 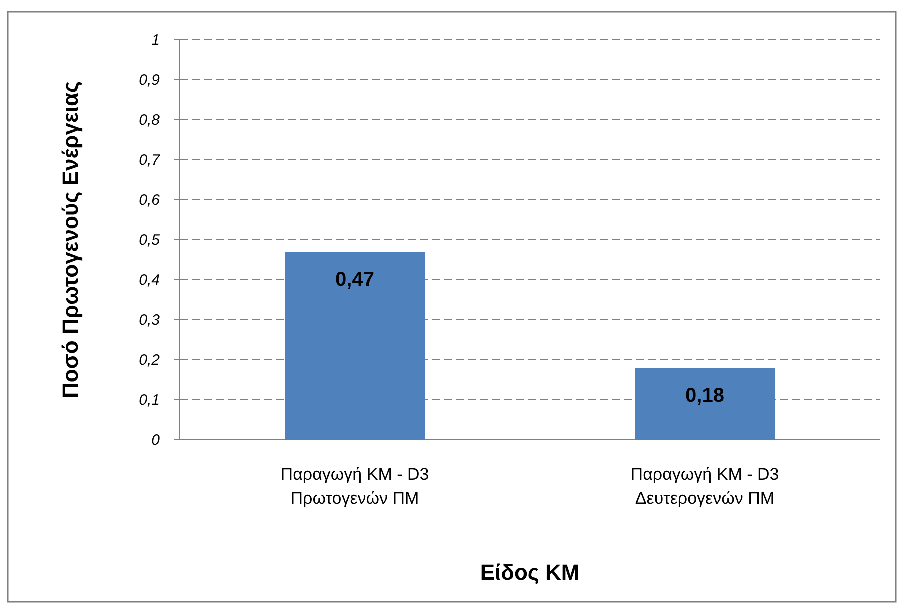 What do you see at coordinates (150, 200) in the screenshot?
I see `y-tick-label: 0,6` at bounding box center [150, 200].